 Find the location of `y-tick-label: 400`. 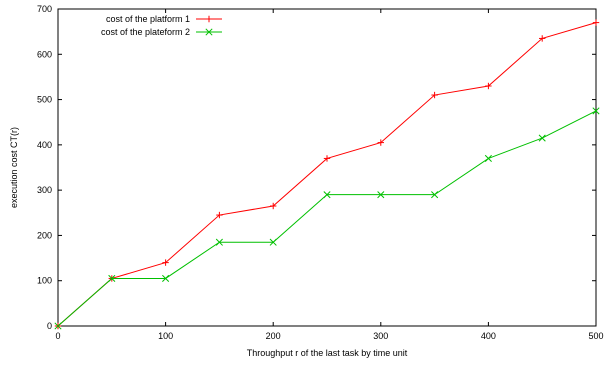

y-tick-label: 400 is located at coordinates (44, 145).